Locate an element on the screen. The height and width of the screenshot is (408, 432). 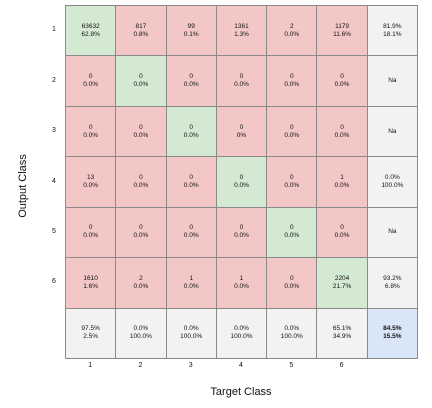
correct-cell: 63632 62.8% is located at coordinates (91, 31).